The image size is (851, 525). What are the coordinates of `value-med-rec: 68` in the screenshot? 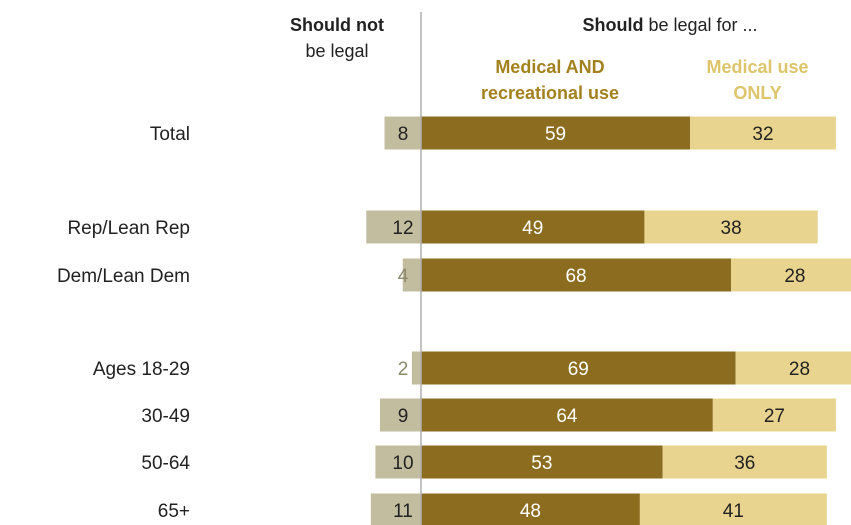 It's located at (575, 276).